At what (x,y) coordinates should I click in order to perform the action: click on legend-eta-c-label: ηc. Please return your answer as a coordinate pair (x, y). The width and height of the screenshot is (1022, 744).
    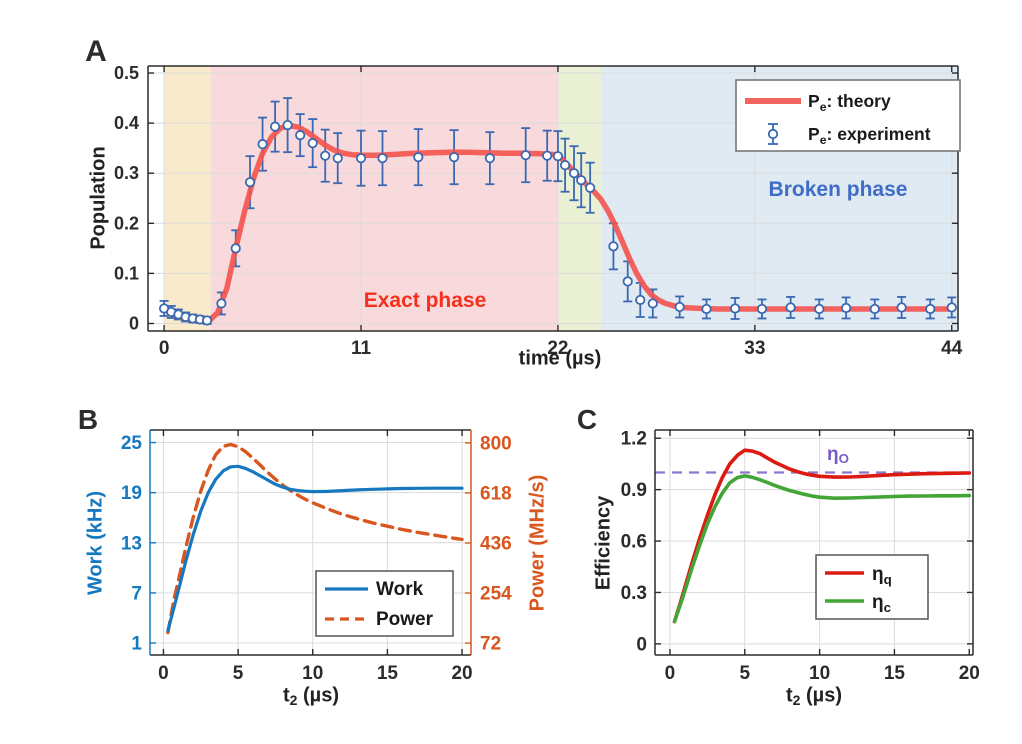
    Looking at the image, I should click on (881, 603).